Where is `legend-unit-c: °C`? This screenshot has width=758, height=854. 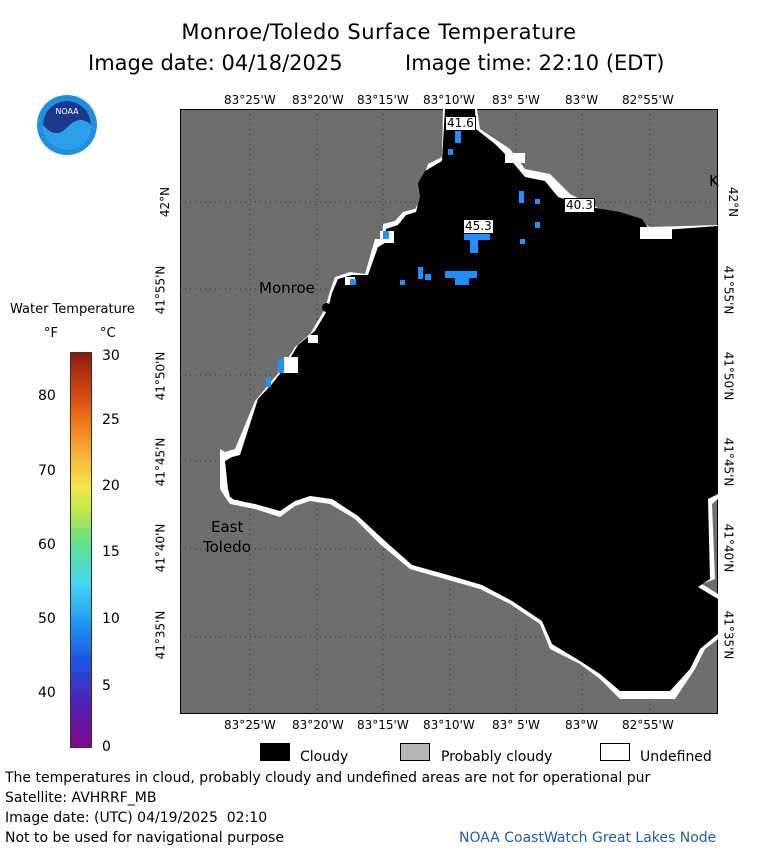 legend-unit-c: °C is located at coordinates (108, 333).